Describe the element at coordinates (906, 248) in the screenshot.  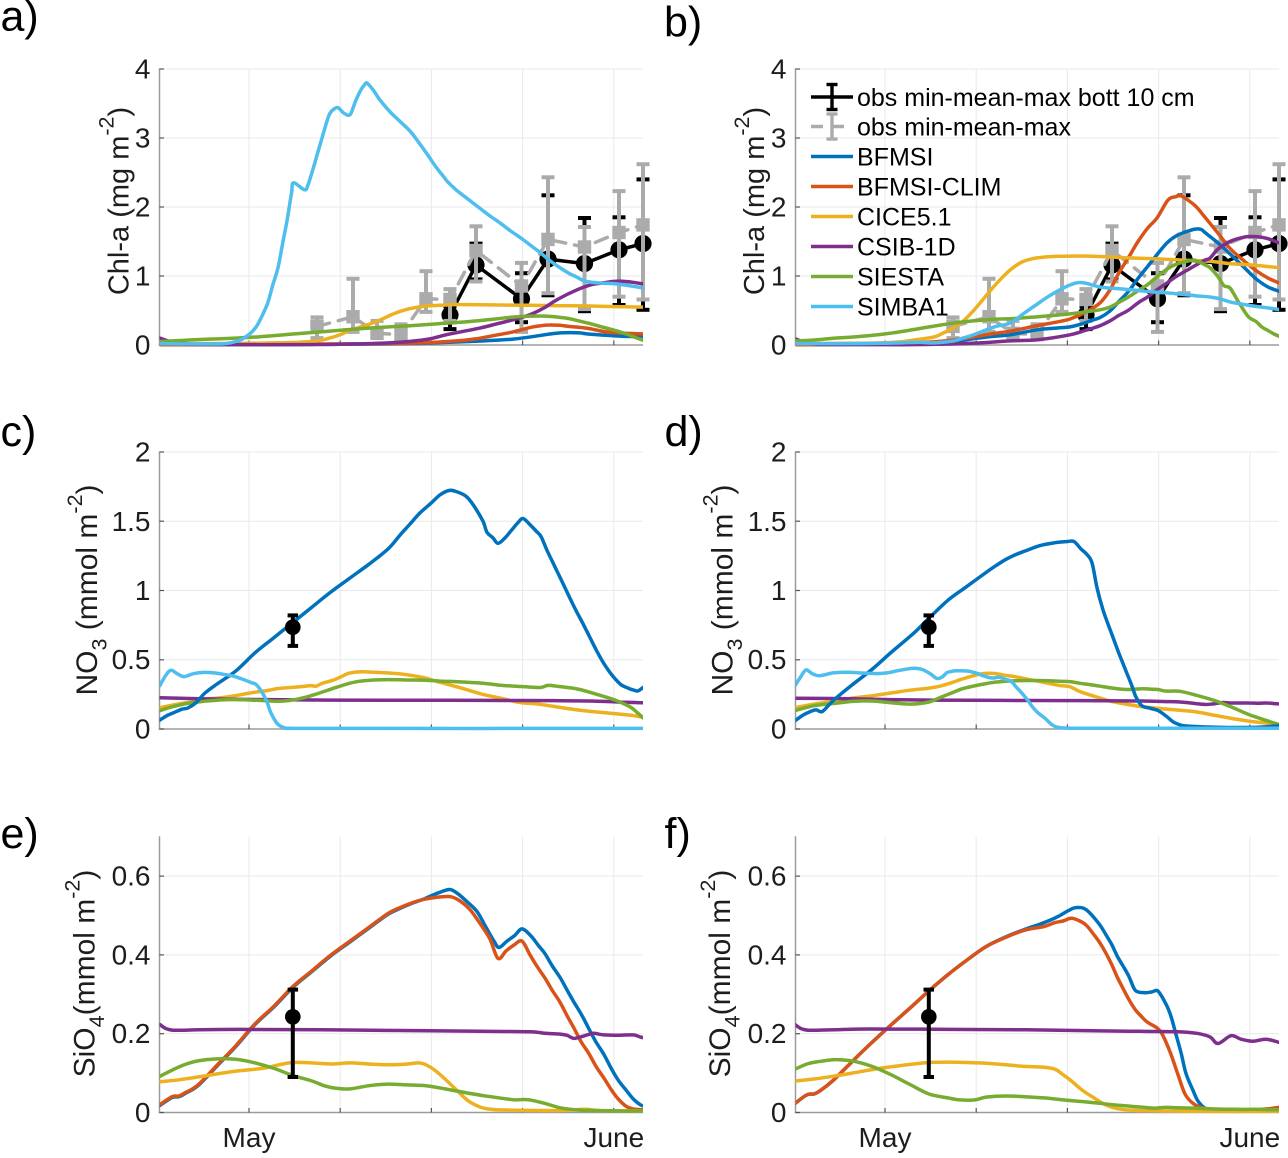
I see `svg-text: CSIB-1D` at that location.